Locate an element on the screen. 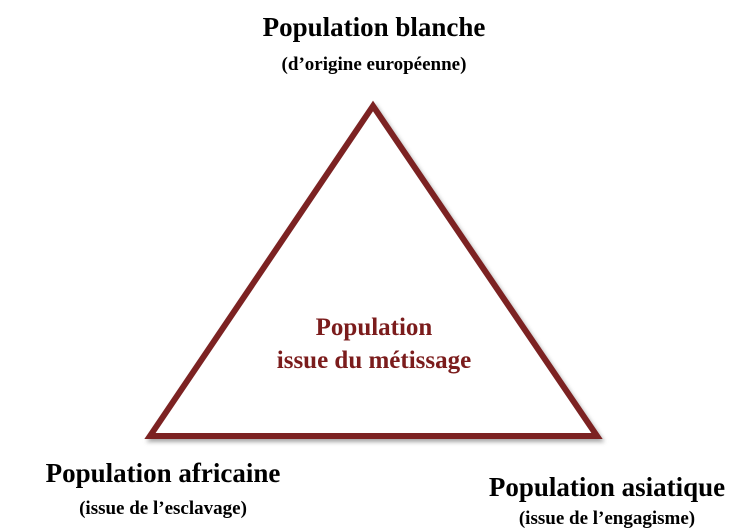  node-label: Population asiatique is located at coordinates (607, 487).